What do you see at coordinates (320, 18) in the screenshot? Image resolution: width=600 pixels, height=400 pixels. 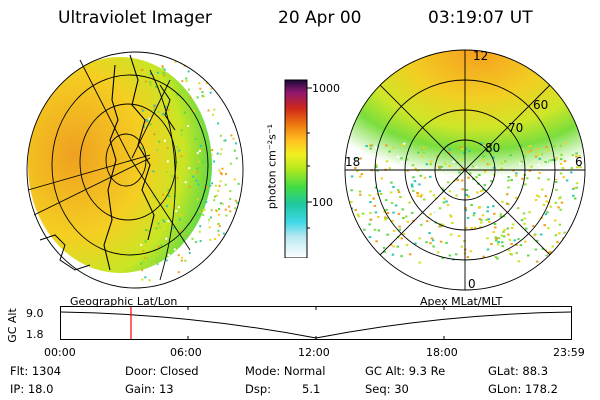 I see `date-label: 20 Apr 00` at bounding box center [320, 18].